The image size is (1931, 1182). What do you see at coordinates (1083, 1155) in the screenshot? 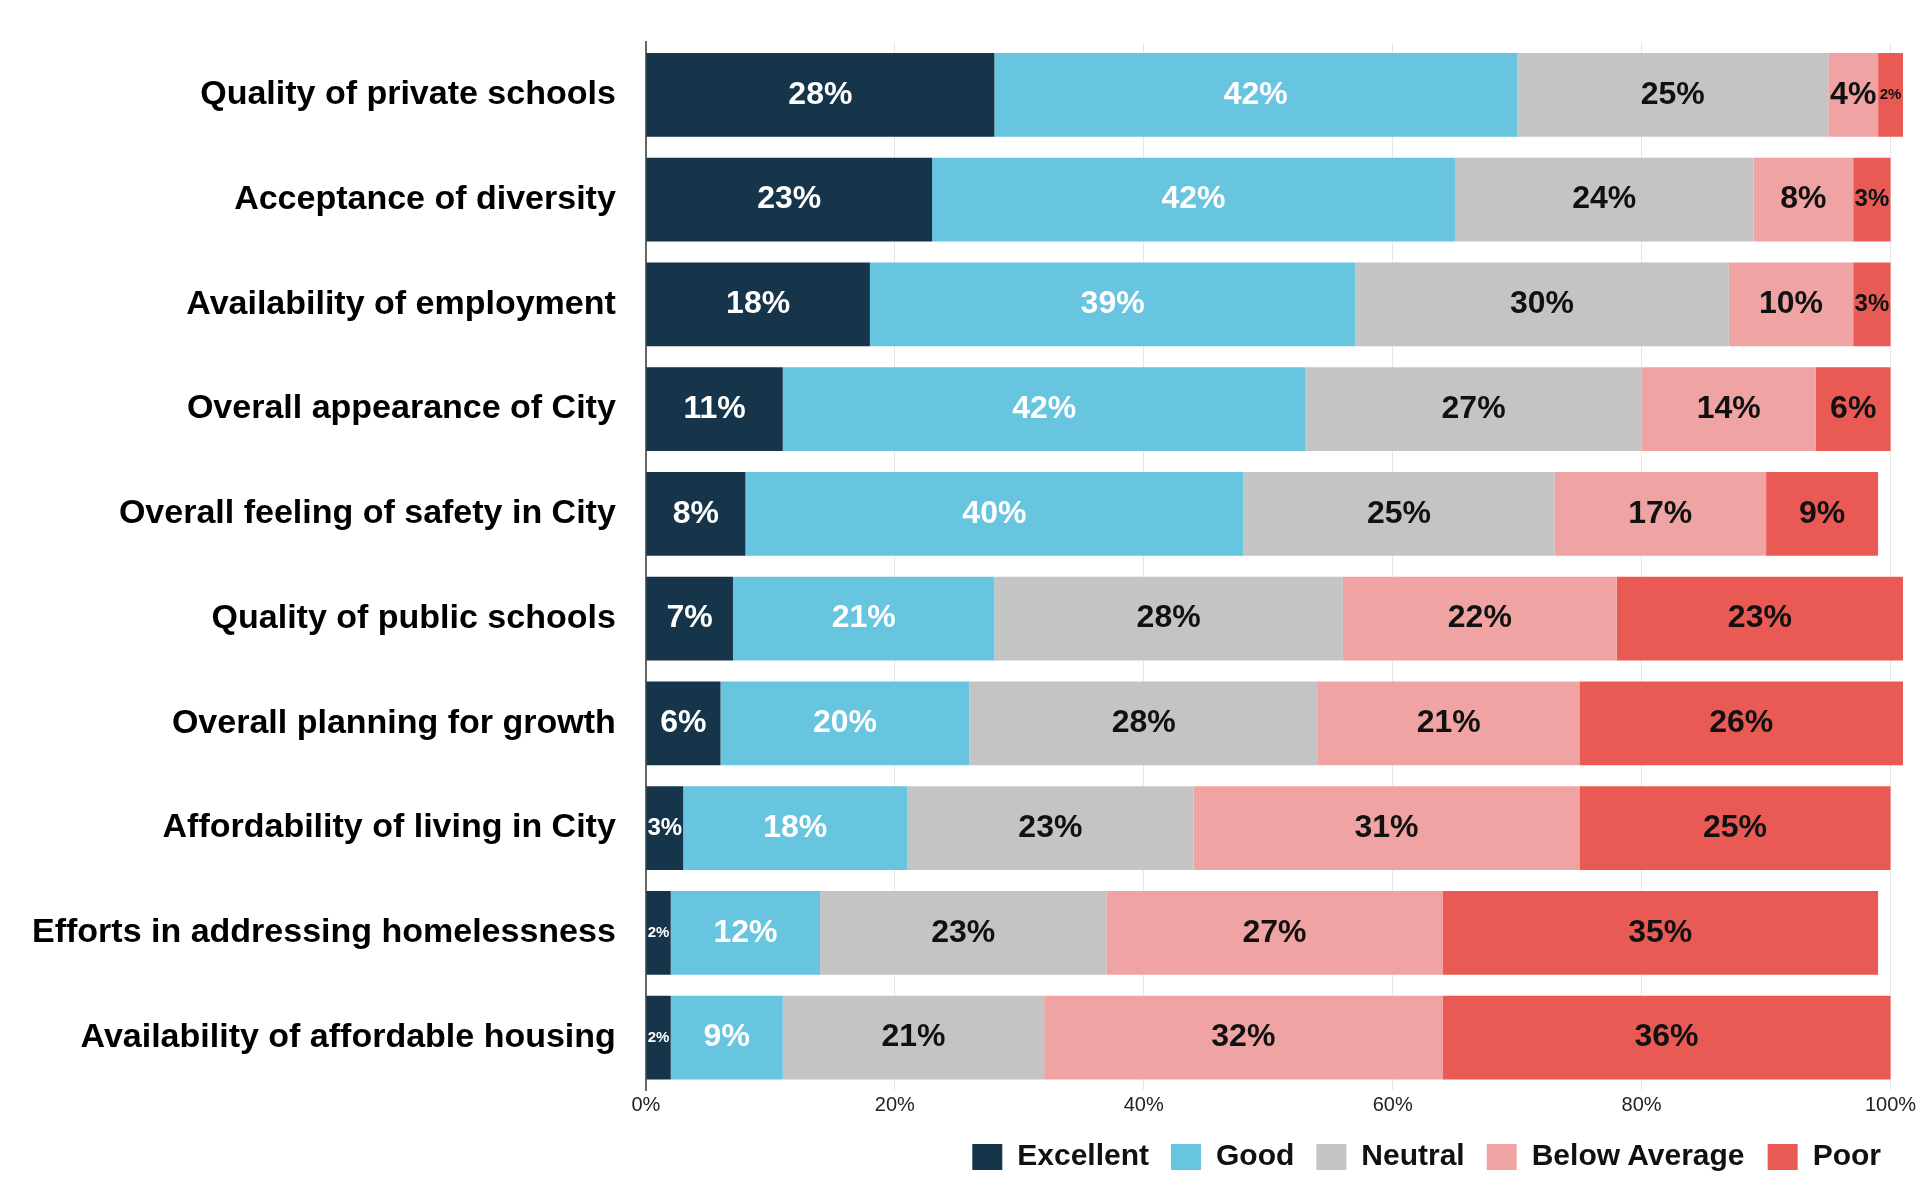
I see `legend-label: Excellent` at bounding box center [1083, 1155].